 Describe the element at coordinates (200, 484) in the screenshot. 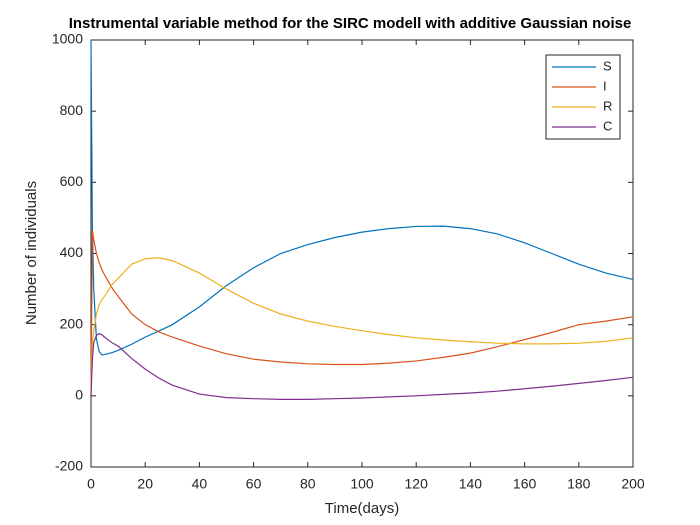

I see `x-tick-label: 40` at that location.